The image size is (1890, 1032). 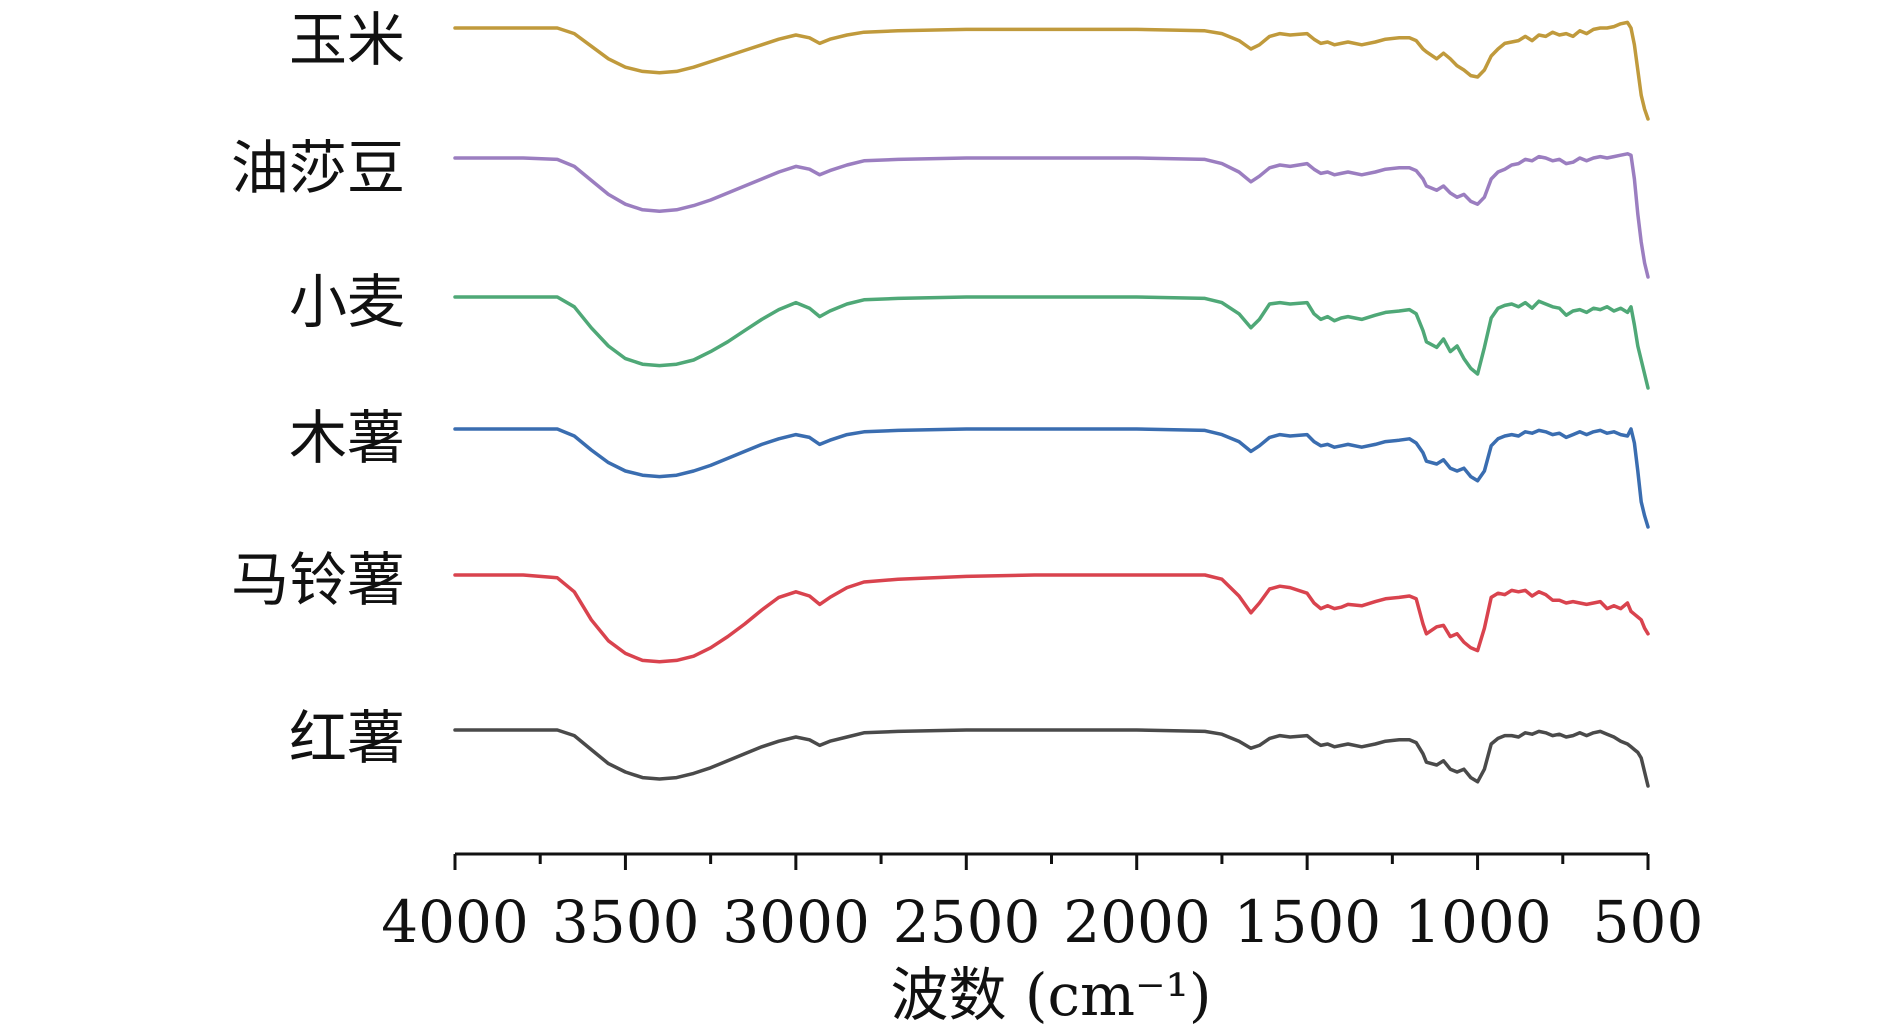 What do you see at coordinates (318, 168) in the screenshot?
I see `series-label-tiger-nut: 油莎豆` at bounding box center [318, 168].